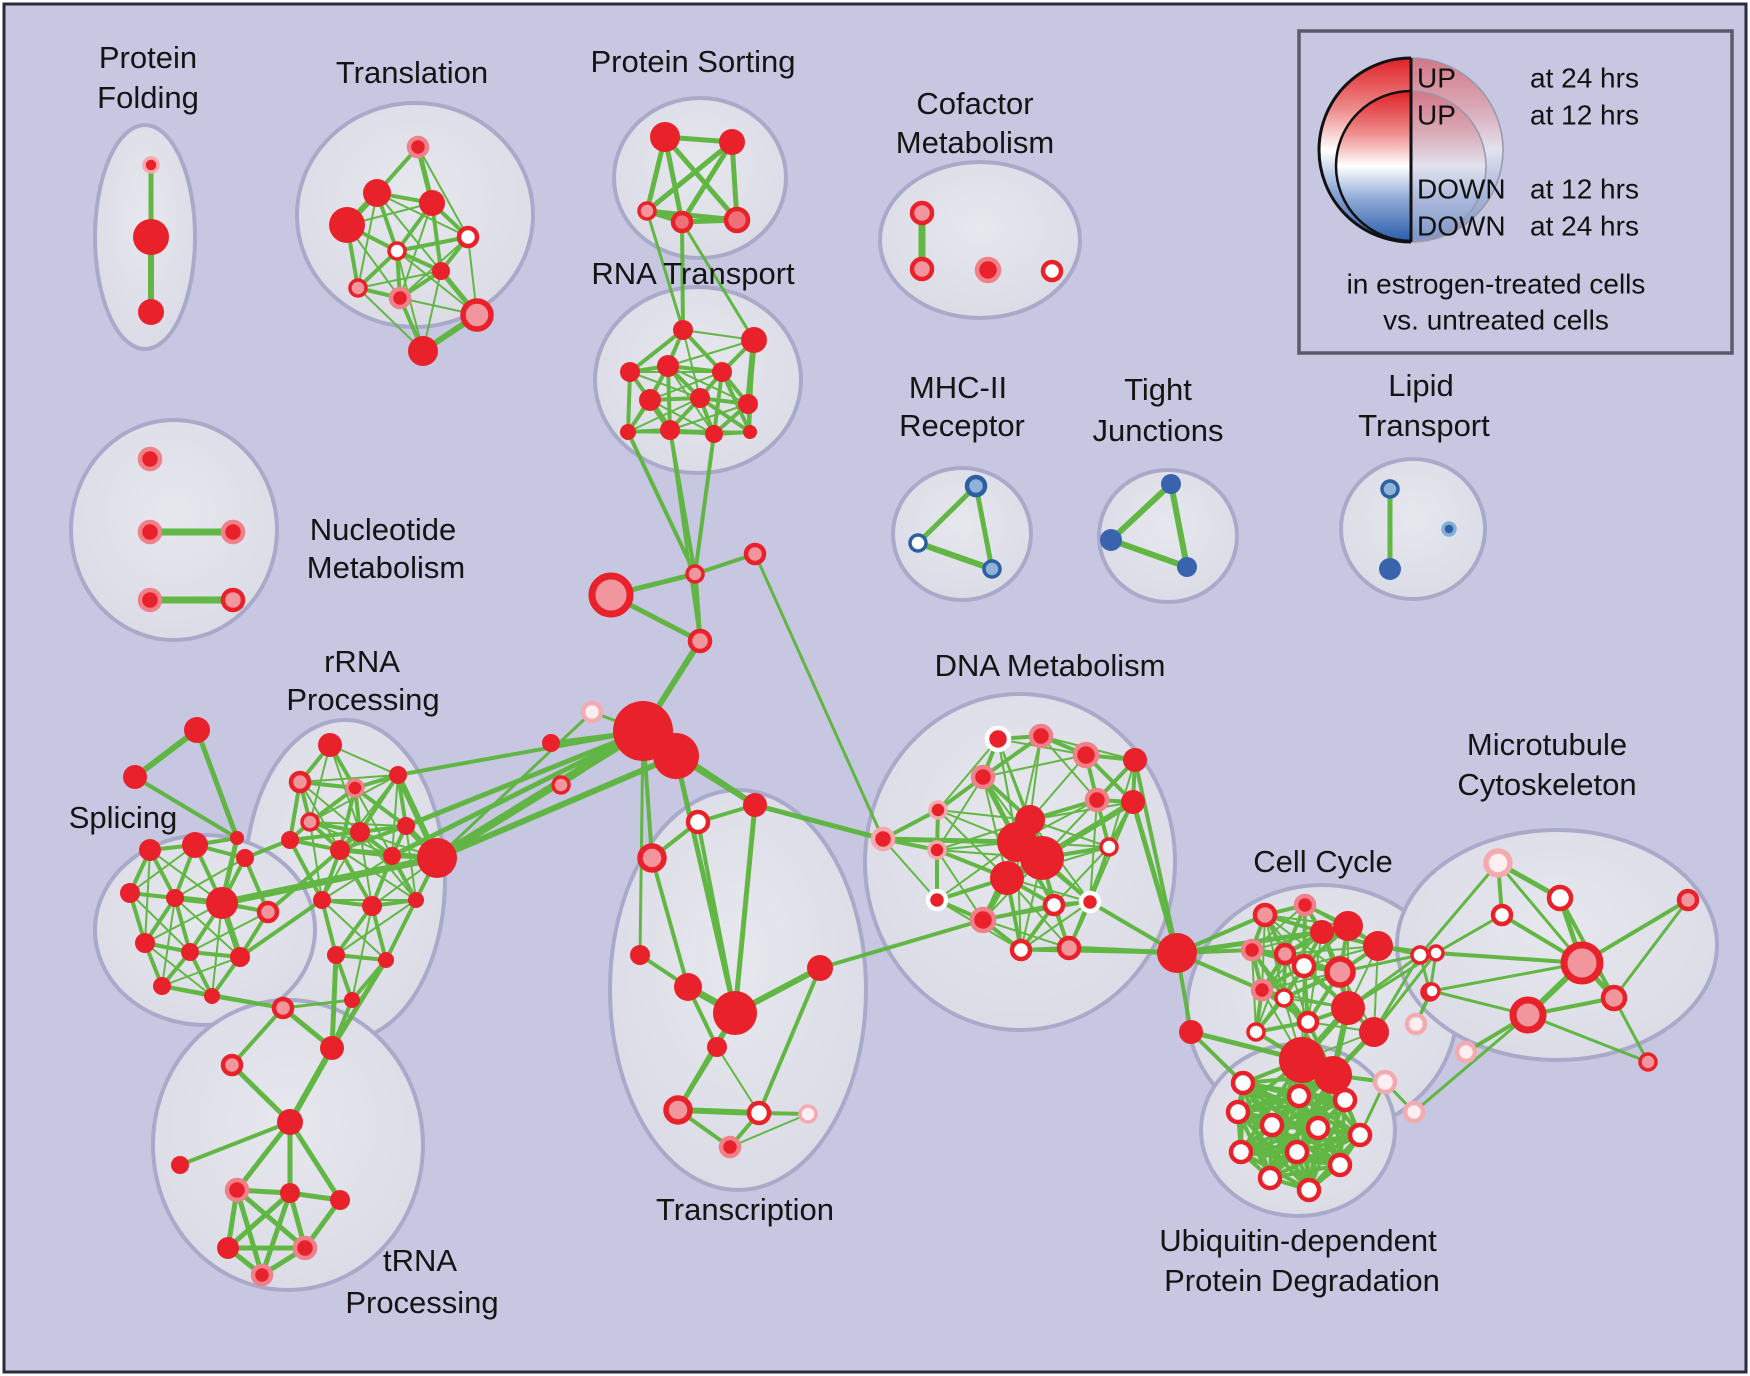 Image resolution: width=1750 pixels, height=1376 pixels. I want to click on cluster-ellipse-mhc2-receptor, so click(962, 534).